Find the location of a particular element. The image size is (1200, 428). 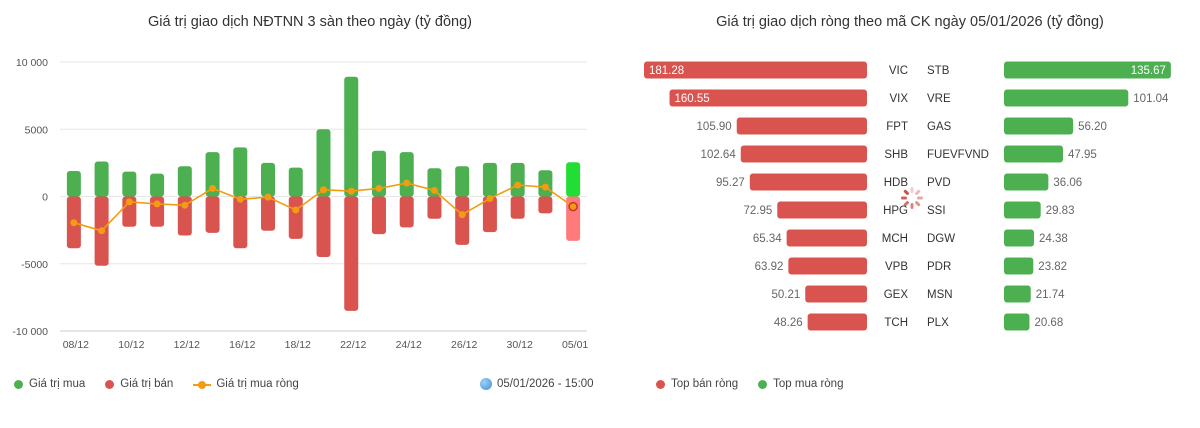

buy-ticker-label: PVD is located at coordinates (939, 183).